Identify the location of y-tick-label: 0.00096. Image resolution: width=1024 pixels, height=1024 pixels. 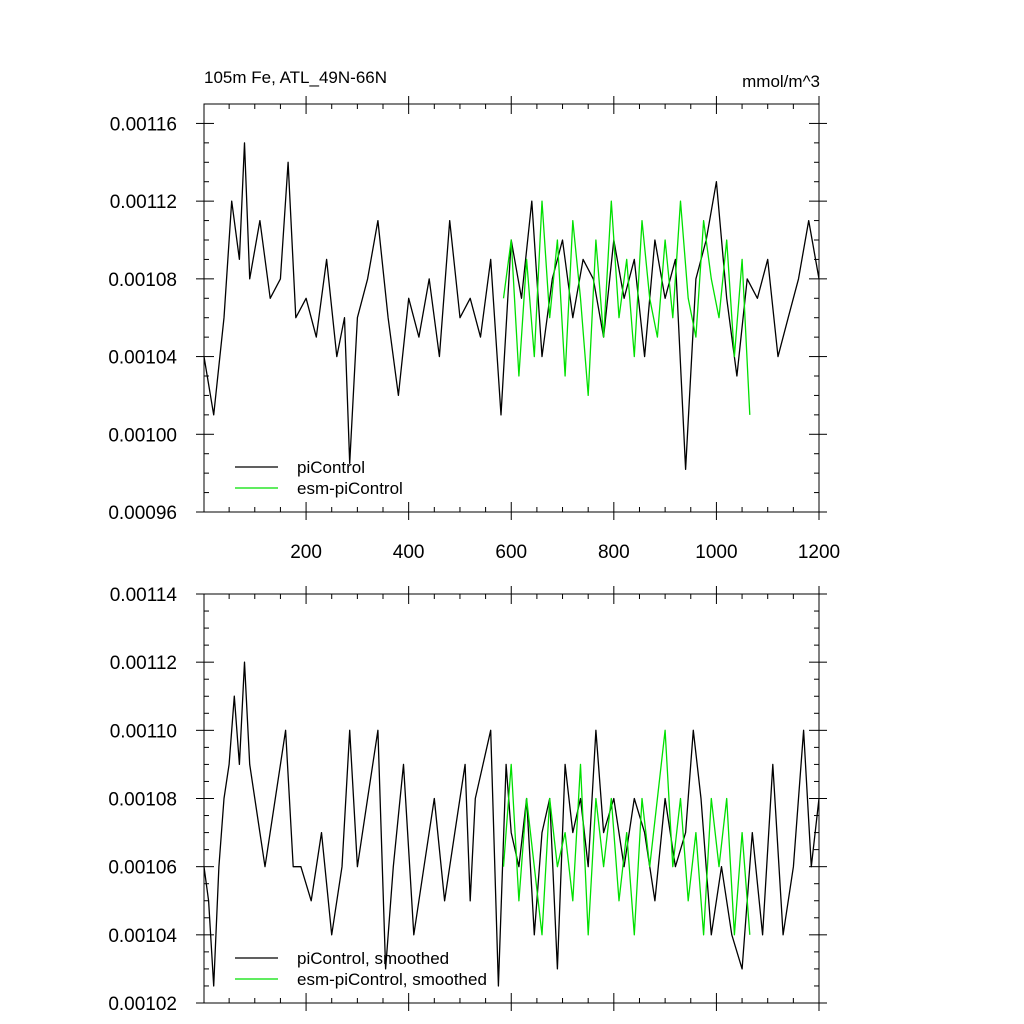
(142, 513).